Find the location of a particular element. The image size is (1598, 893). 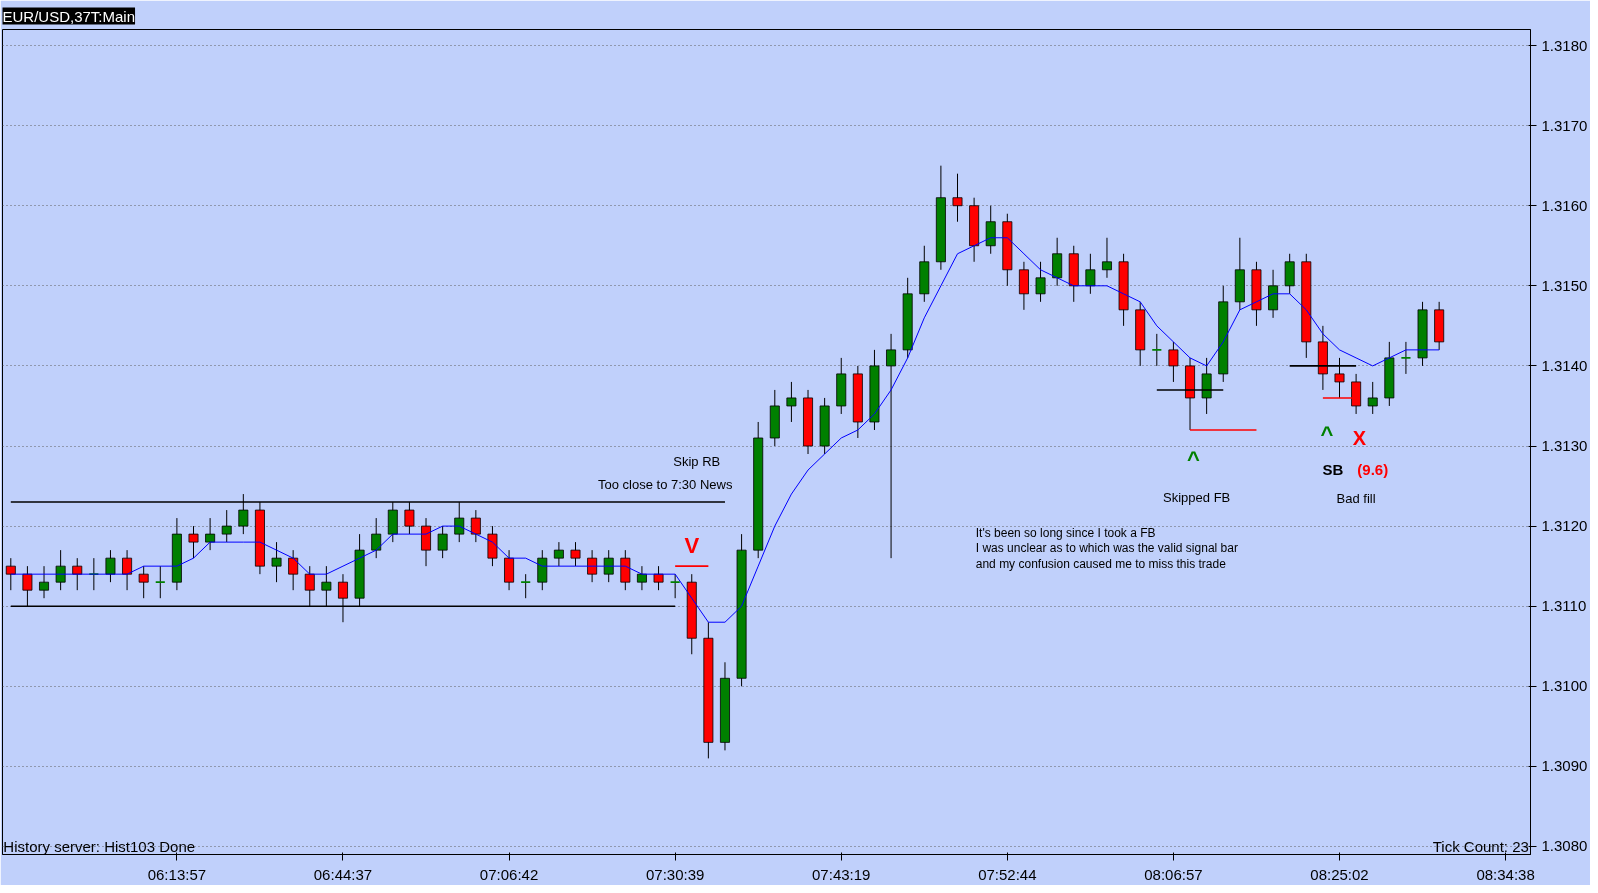

x-tick-label: 08:06:57 is located at coordinates (1173, 874).